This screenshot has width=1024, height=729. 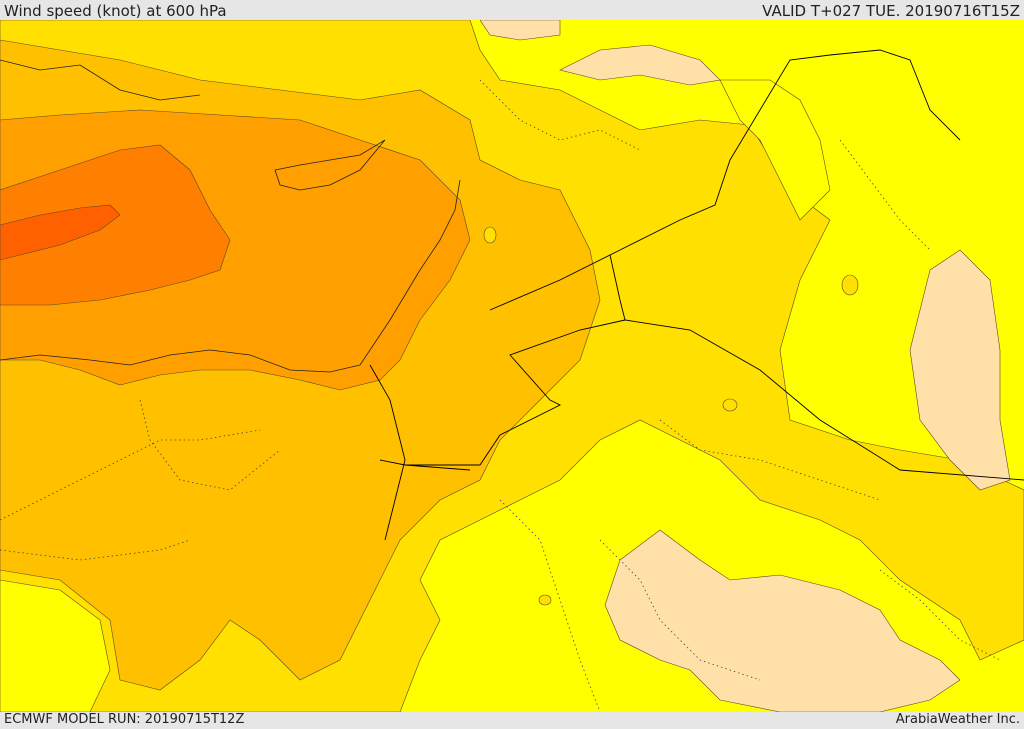 I want to click on band-lightest-south, so click(x=782, y=620).